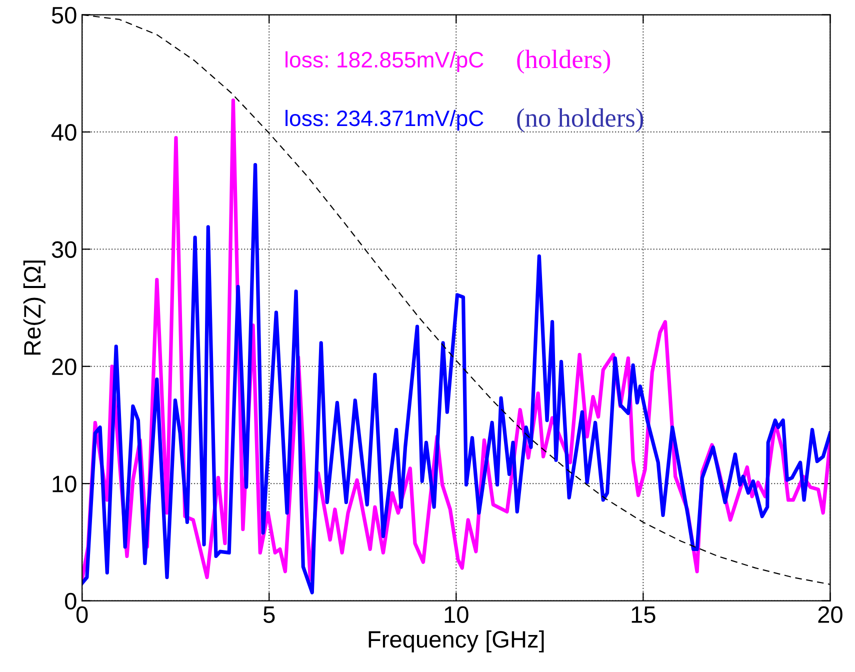  I want to click on y-tick-label: 40, so click(64, 132).